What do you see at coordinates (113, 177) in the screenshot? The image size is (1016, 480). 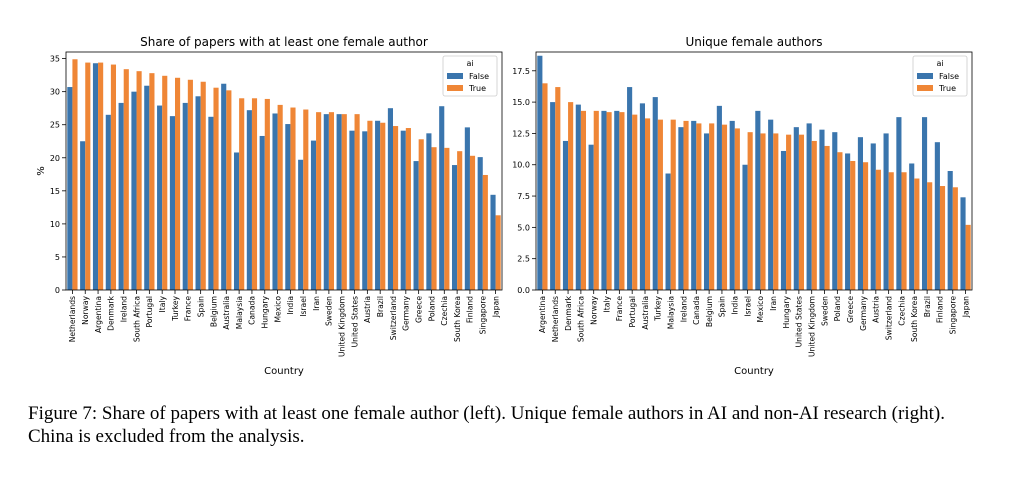 I see `bar-true-denmark` at bounding box center [113, 177].